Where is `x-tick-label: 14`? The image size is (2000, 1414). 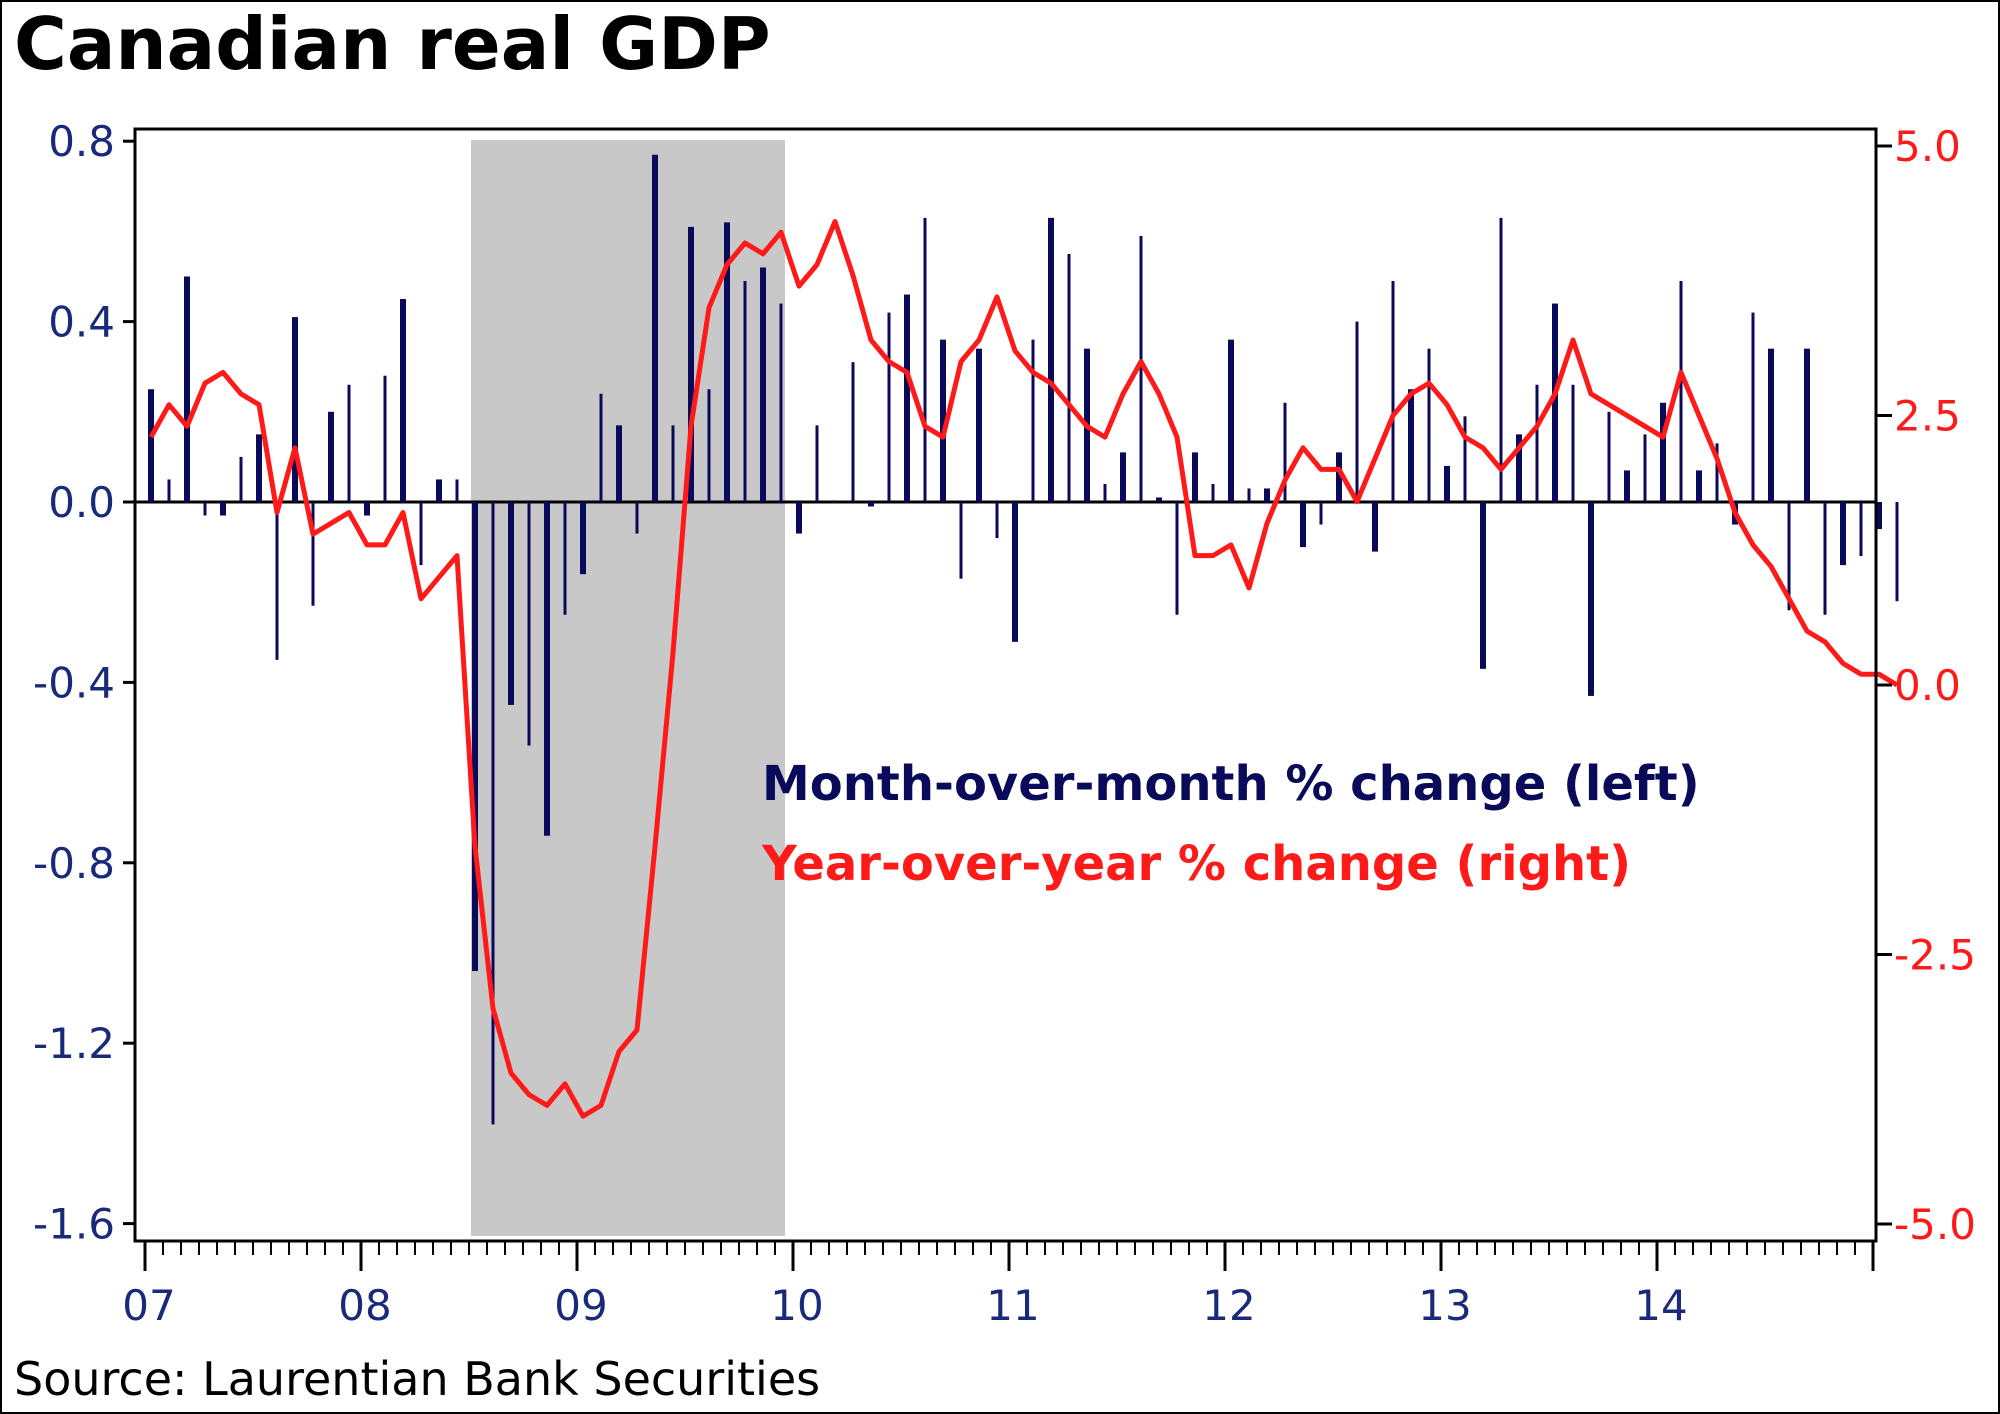 x-tick-label: 14 is located at coordinates (1660, 1305).